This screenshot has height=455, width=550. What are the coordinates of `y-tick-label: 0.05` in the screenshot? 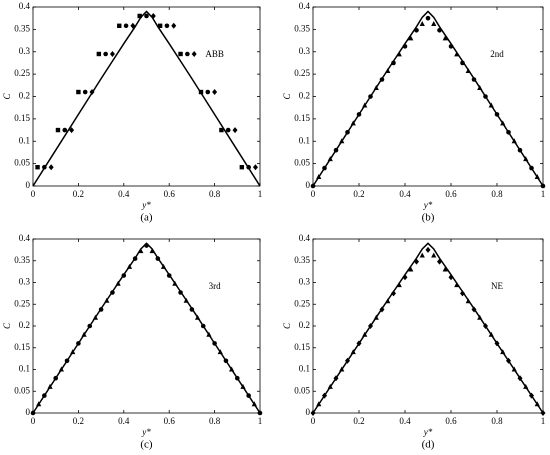 It's located at (302, 390).